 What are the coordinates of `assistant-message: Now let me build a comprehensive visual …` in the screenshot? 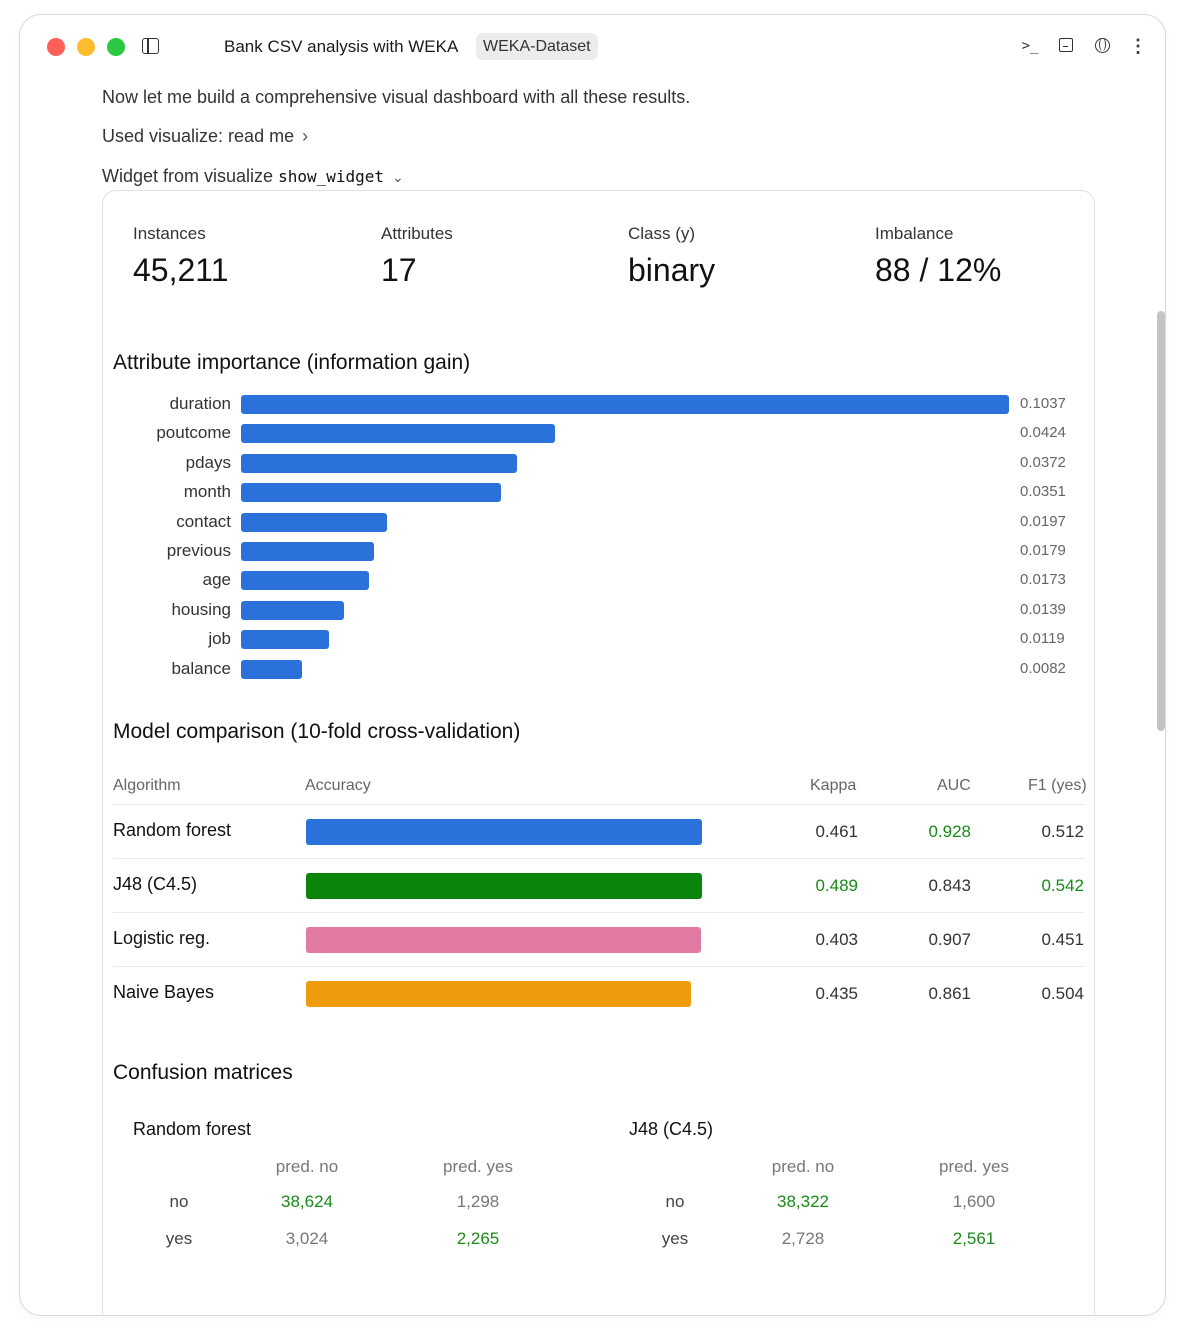 It's located at (396, 97).